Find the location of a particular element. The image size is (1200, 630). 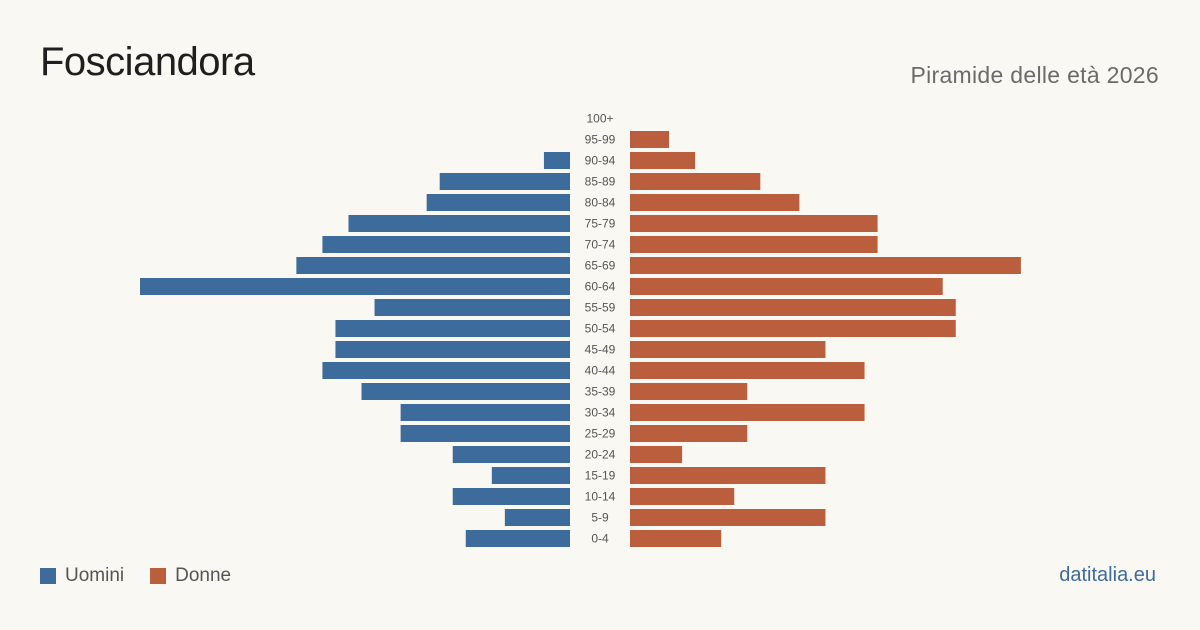

age-label-55-59: 55-59 is located at coordinates (600, 308).